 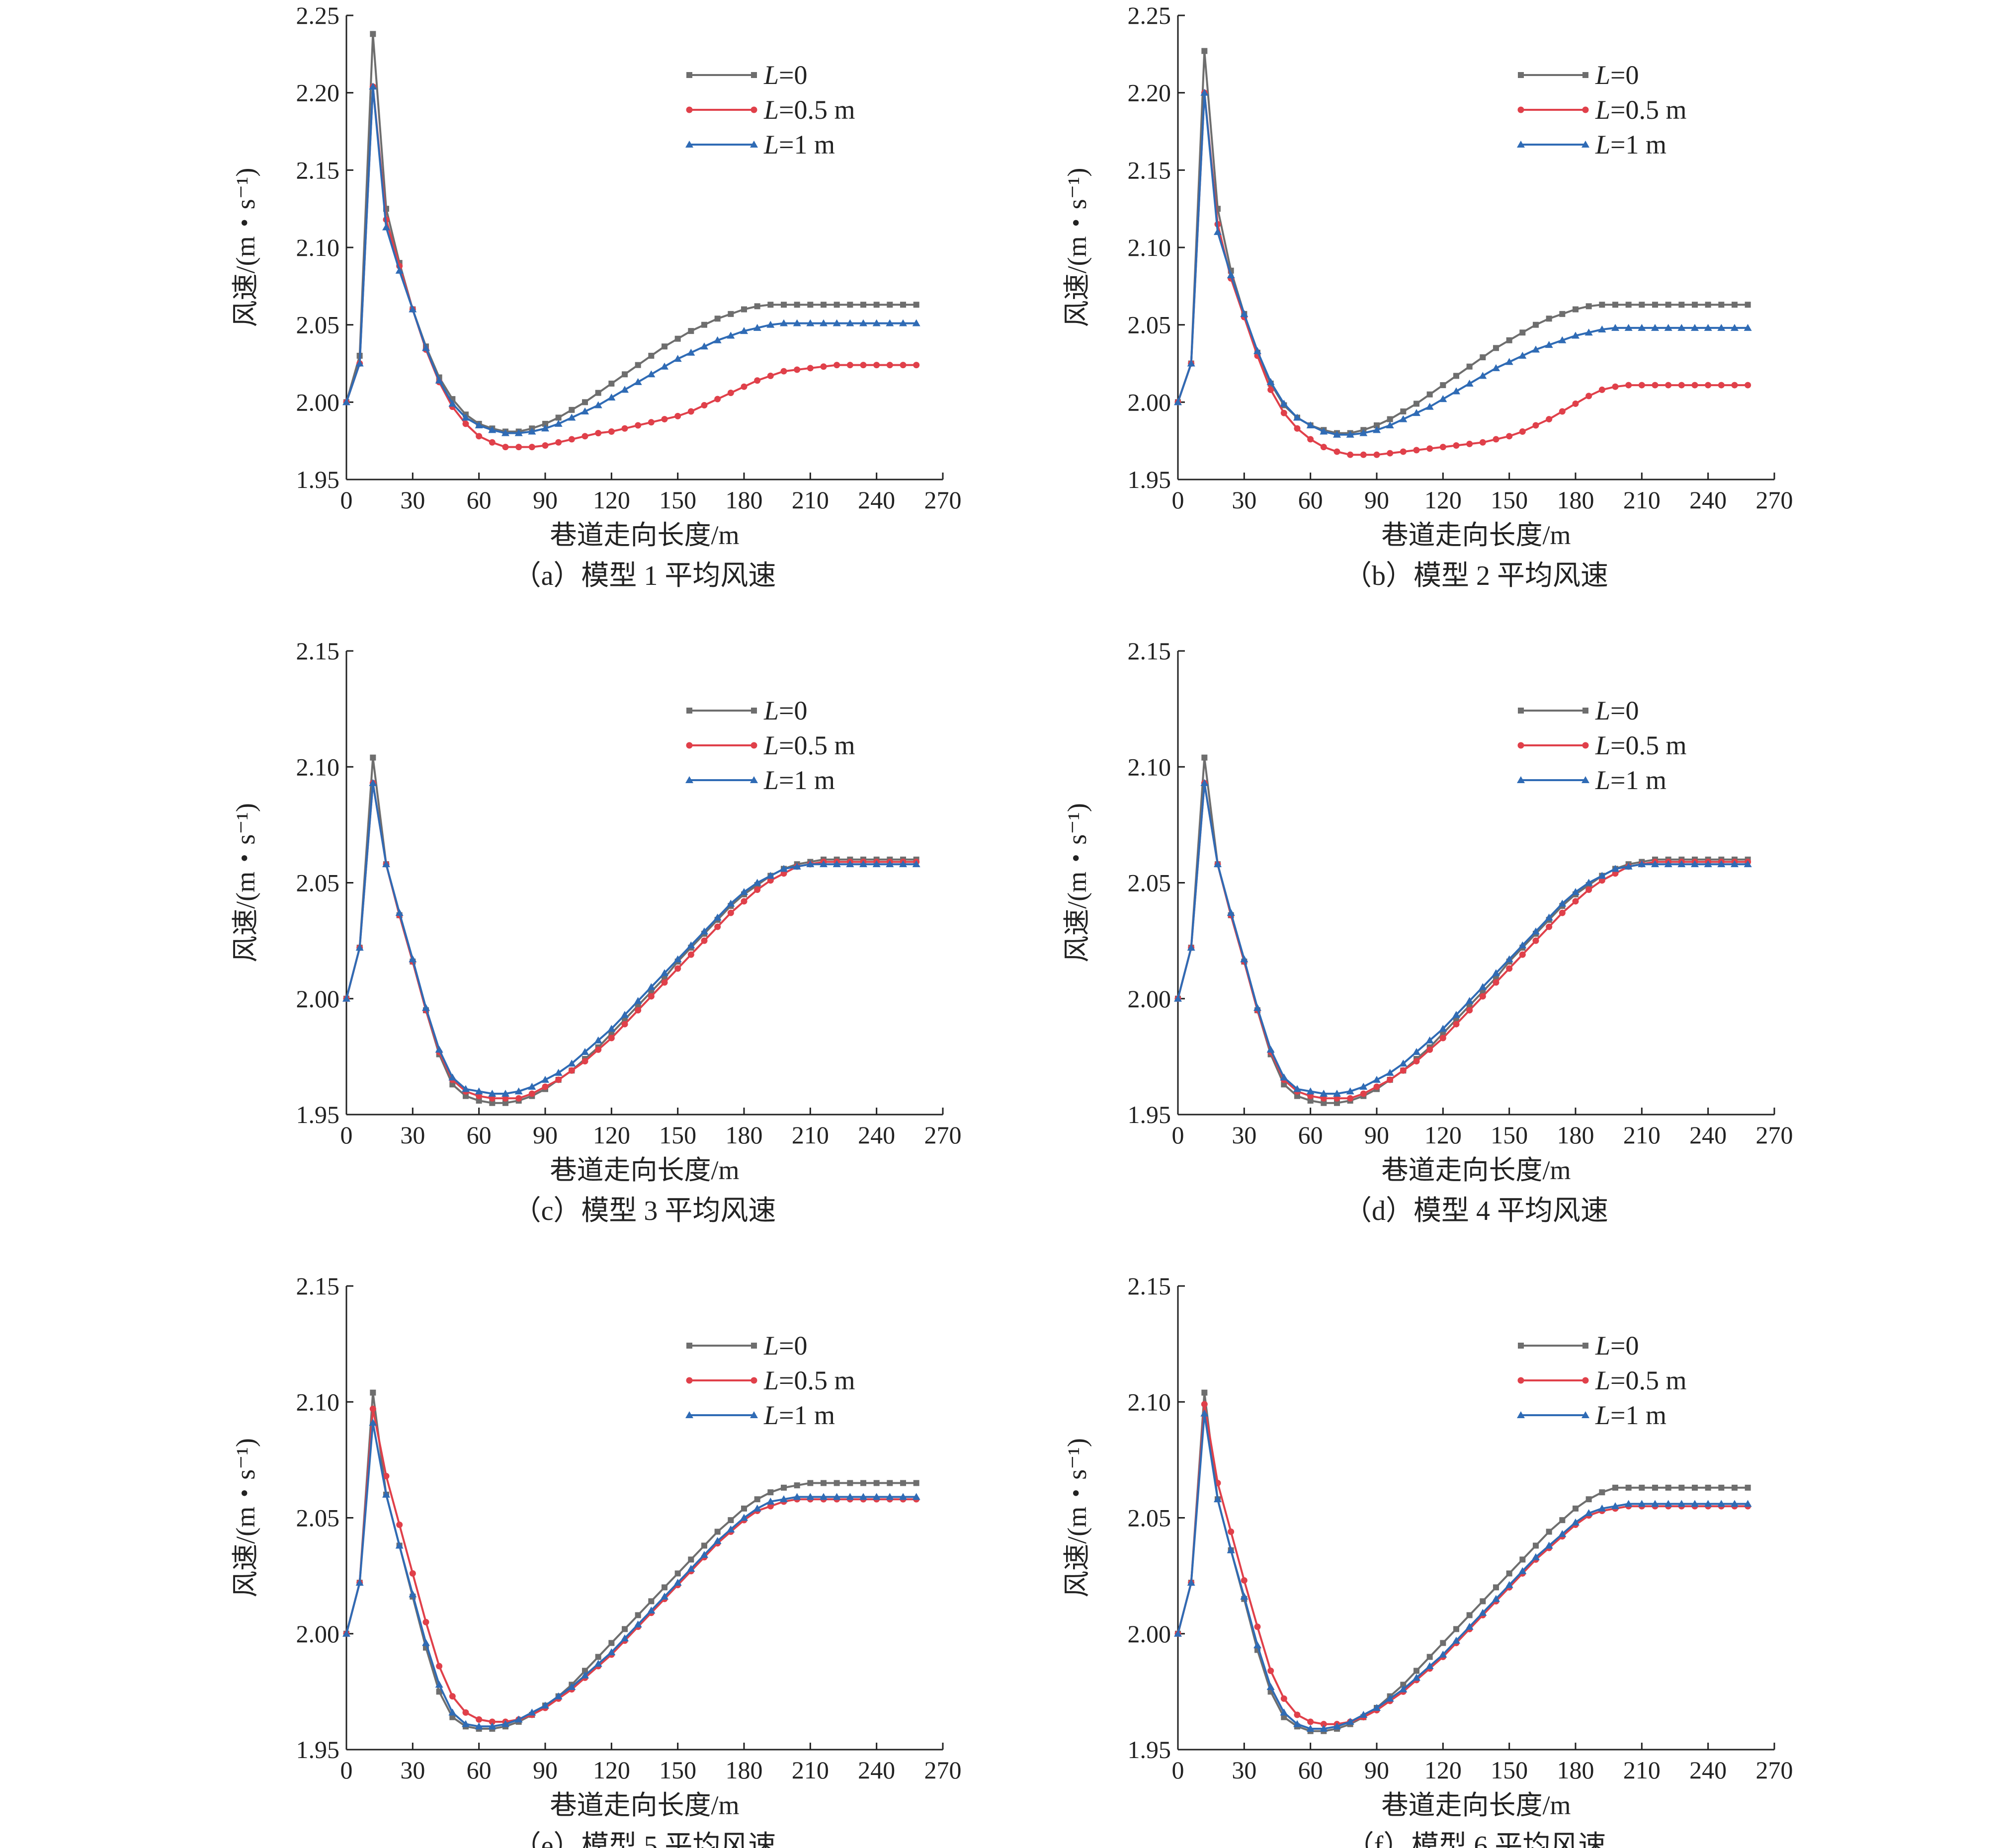 I want to click on legend-value: =1 m, so click(x=807, y=1415).